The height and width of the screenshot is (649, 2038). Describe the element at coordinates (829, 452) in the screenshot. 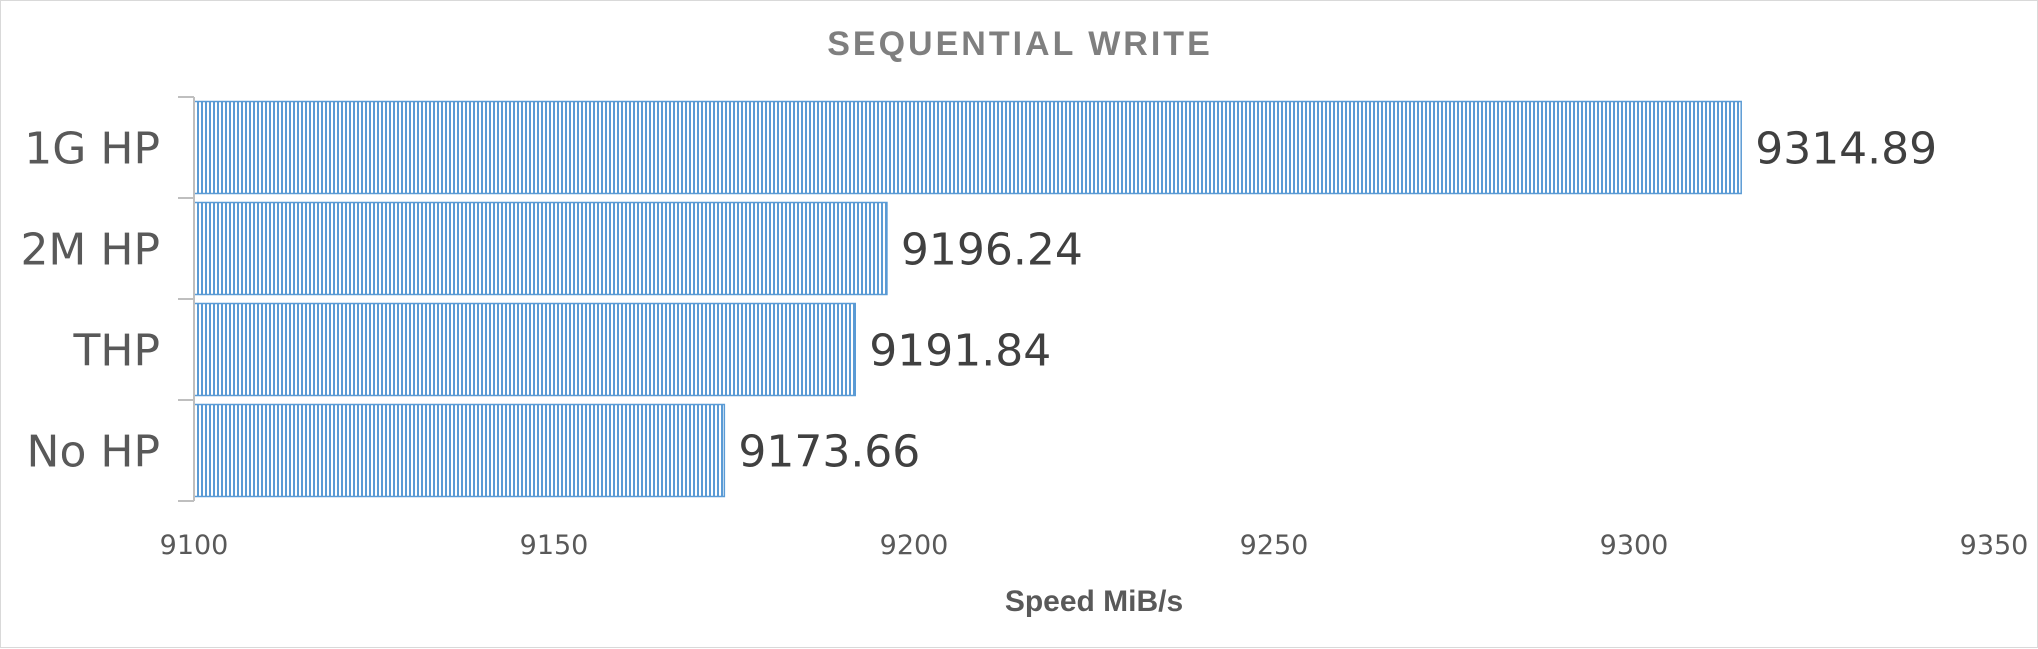

I see `data-label: 9173.66` at that location.